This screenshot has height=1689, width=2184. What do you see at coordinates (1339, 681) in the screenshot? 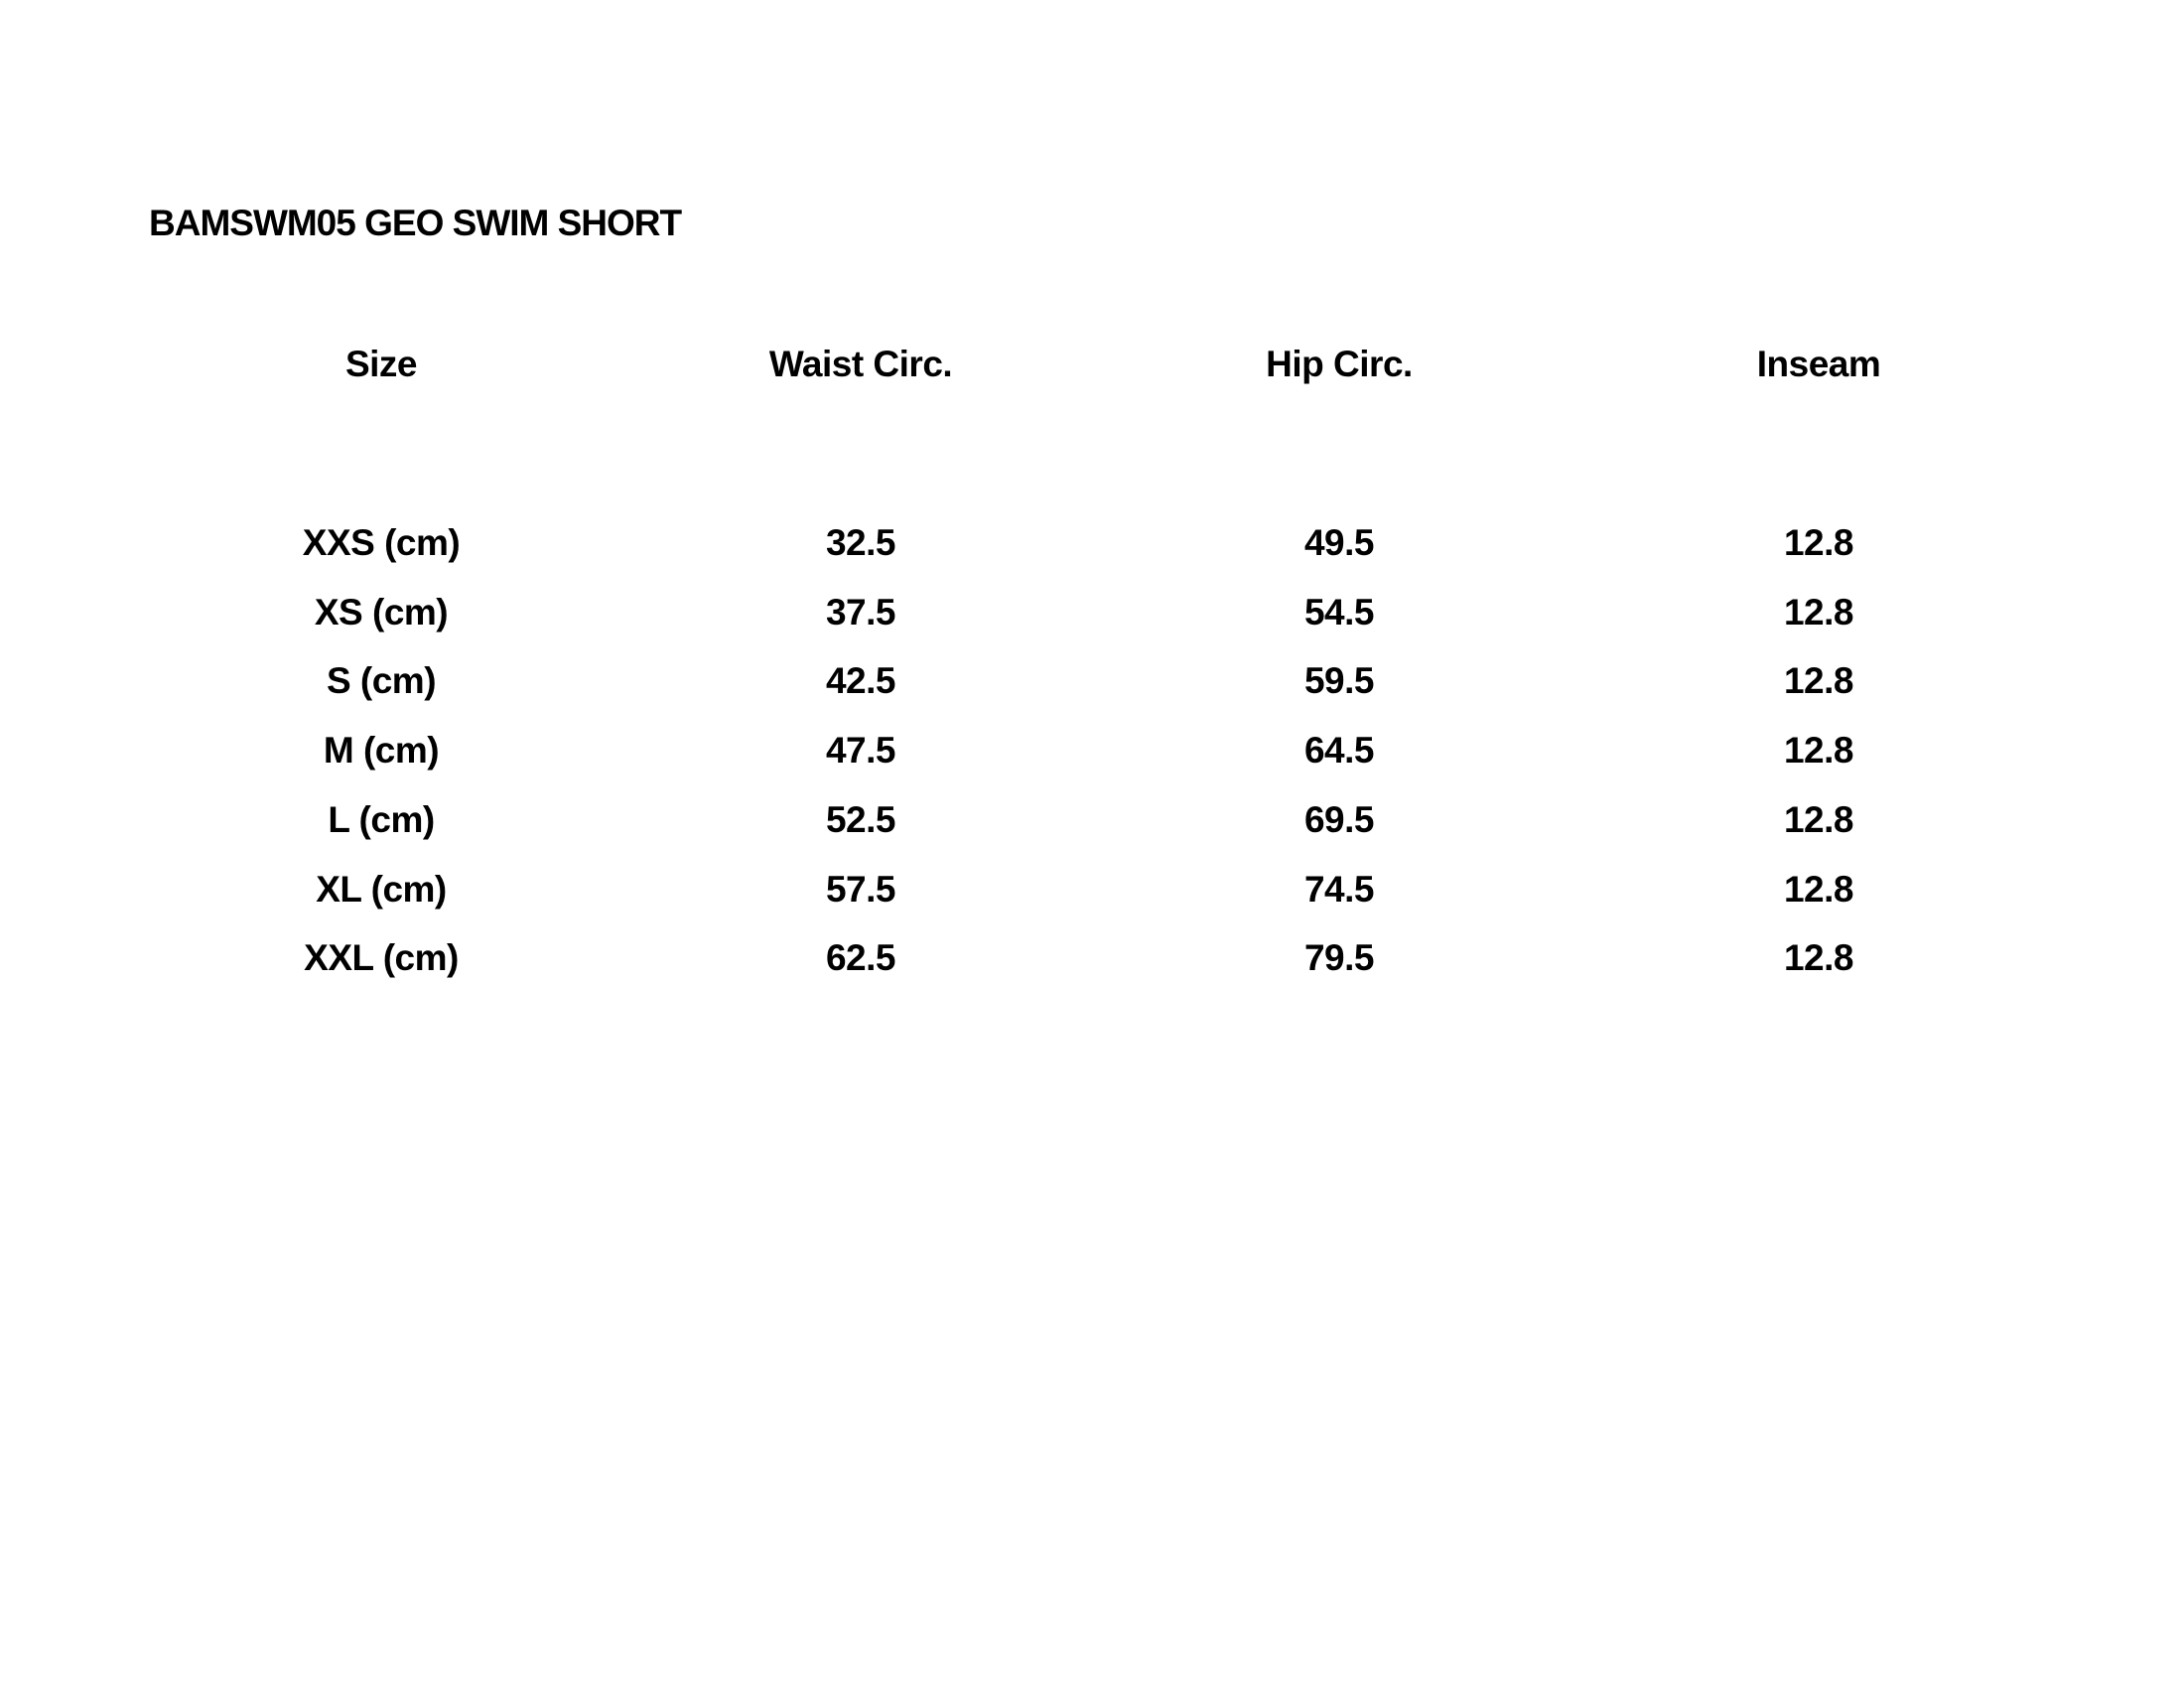
I see `cell-hip: 59.5` at bounding box center [1339, 681].